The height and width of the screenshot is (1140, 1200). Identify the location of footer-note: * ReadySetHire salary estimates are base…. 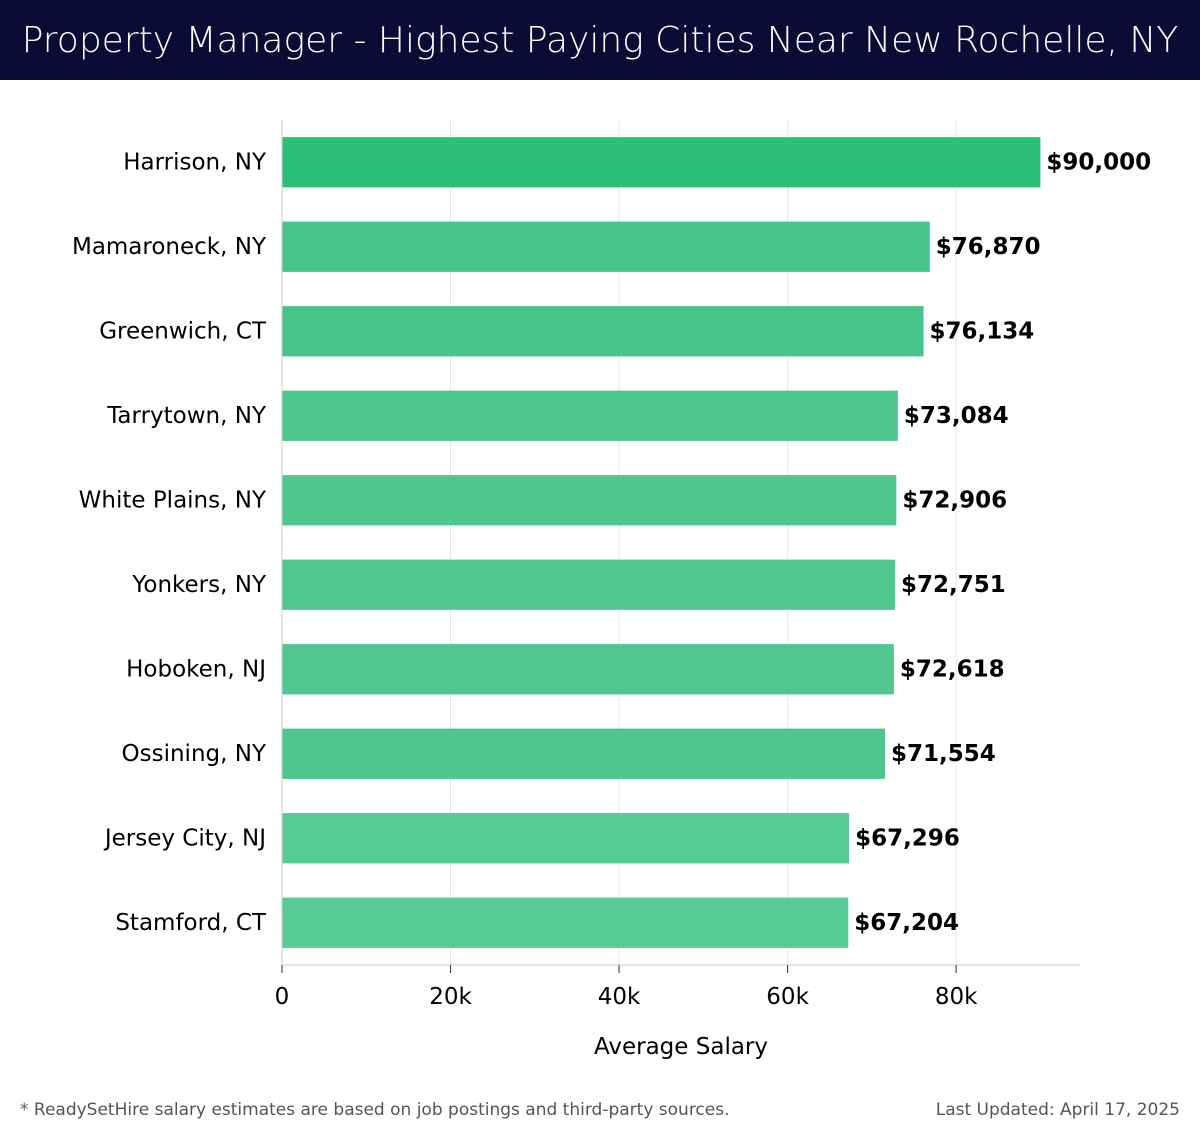
(375, 1110).